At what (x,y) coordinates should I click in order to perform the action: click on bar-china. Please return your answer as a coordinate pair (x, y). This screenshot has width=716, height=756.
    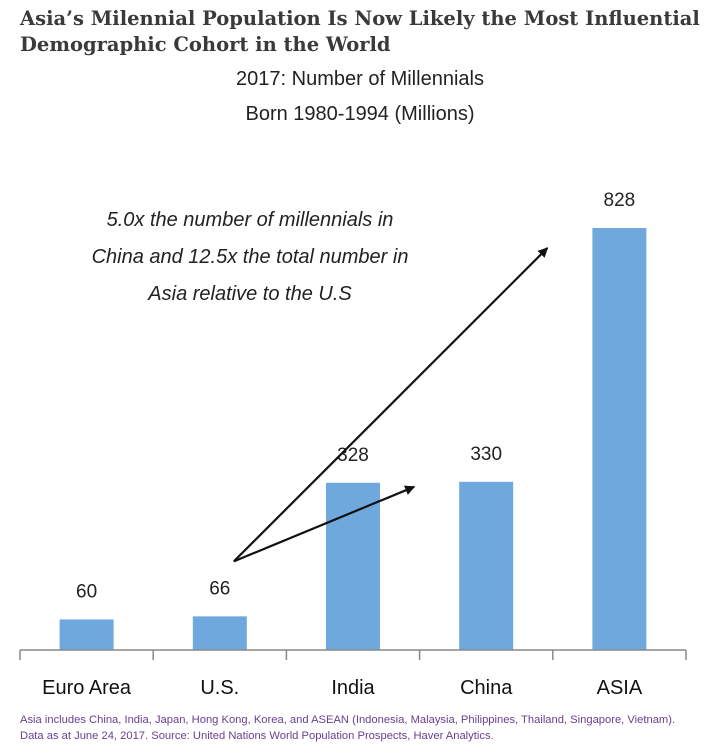
    Looking at the image, I should click on (486, 565).